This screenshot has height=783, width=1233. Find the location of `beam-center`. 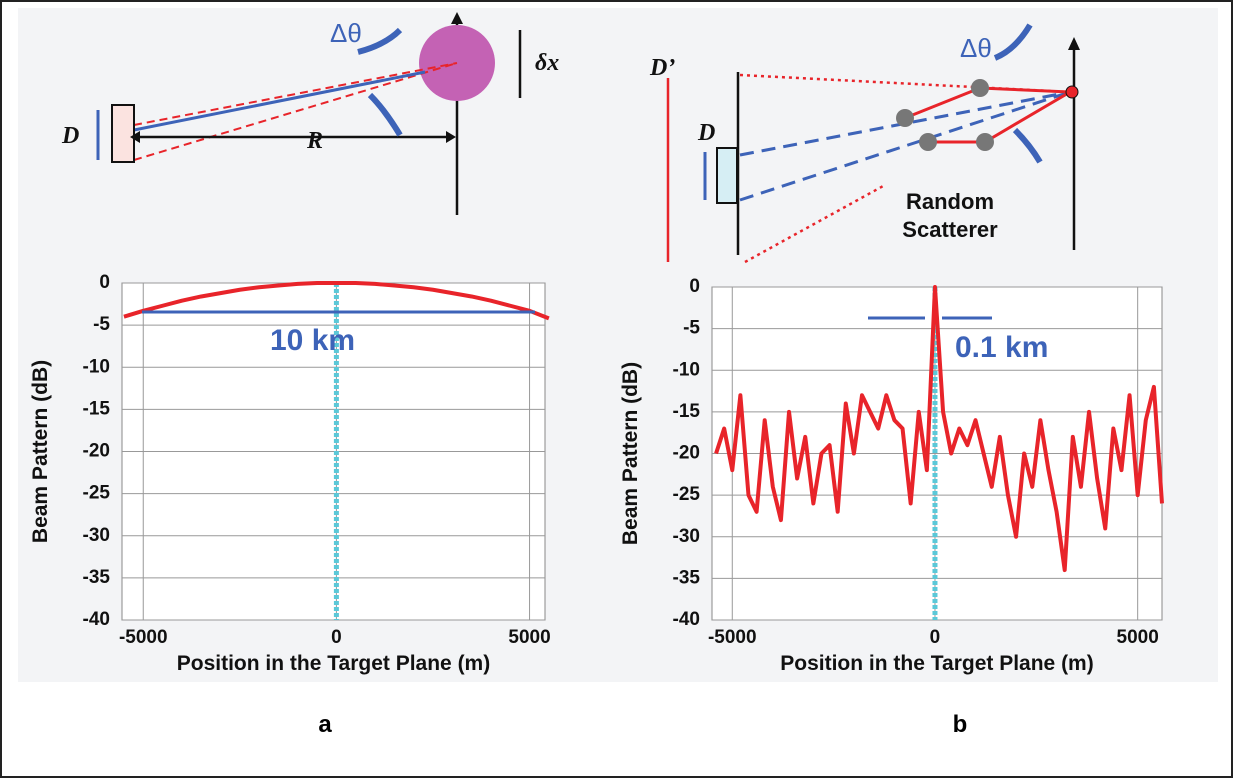

beam-center is located at coordinates (279, 101).